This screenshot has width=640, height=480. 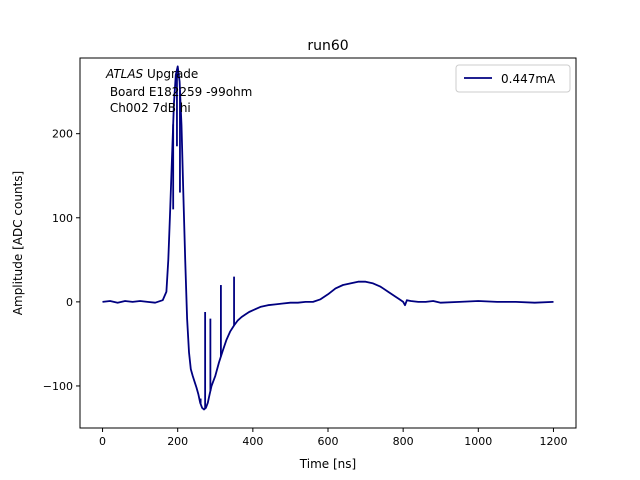 I want to click on annotation-line-3: Ch002 7dB hi, so click(x=148, y=108).